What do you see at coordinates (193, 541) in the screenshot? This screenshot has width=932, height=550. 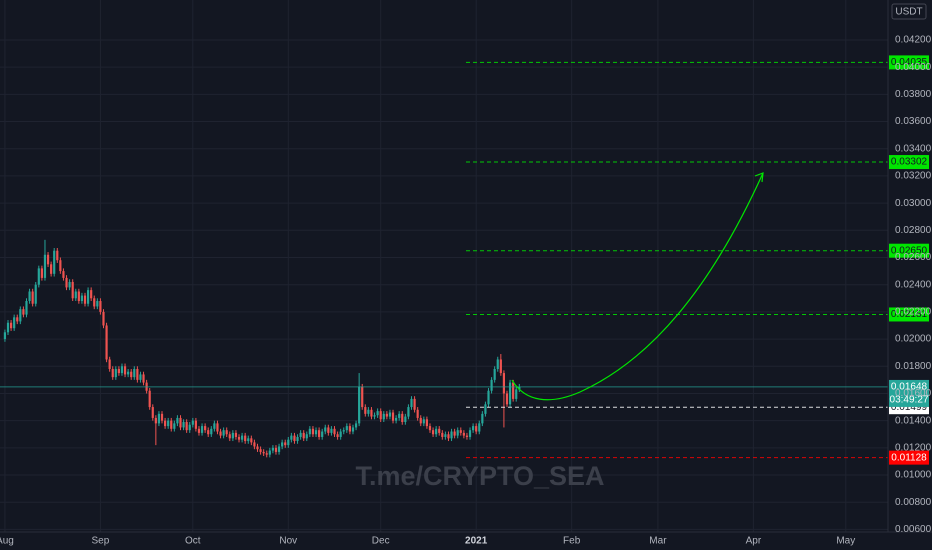 I see `x-tick-label: Oct` at bounding box center [193, 541].